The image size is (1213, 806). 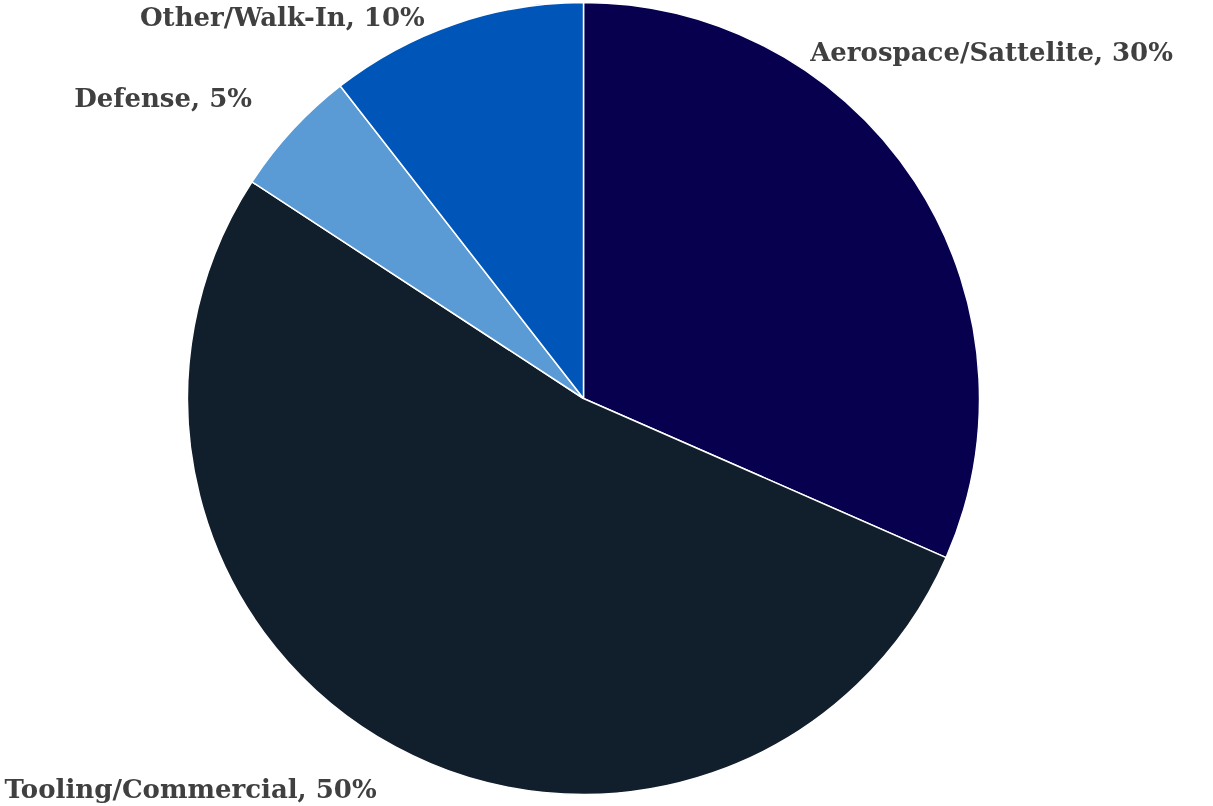 What do you see at coordinates (991, 51) in the screenshot?
I see `slice-label: Aerospace/Sattelite, 30%` at bounding box center [991, 51].